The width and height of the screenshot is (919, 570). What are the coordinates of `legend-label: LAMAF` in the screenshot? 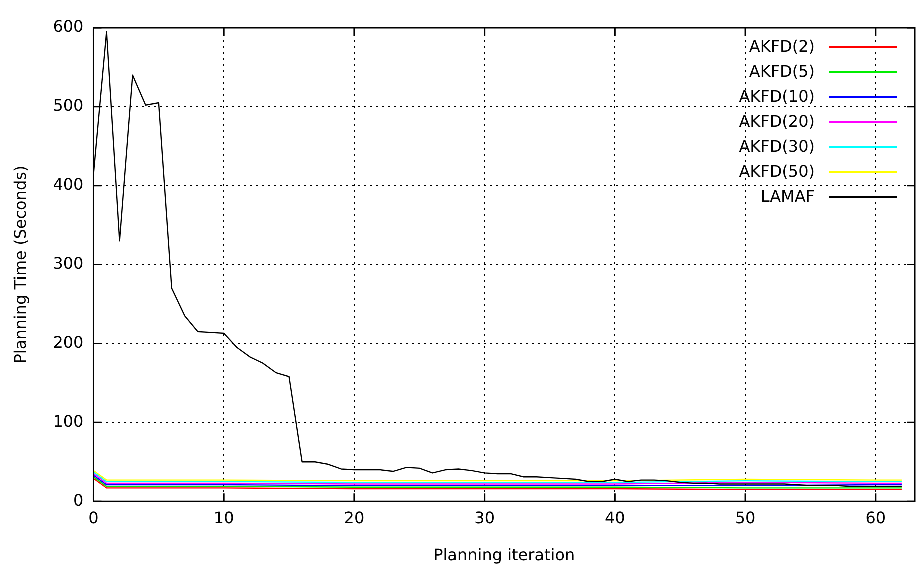 It's located at (787, 196).